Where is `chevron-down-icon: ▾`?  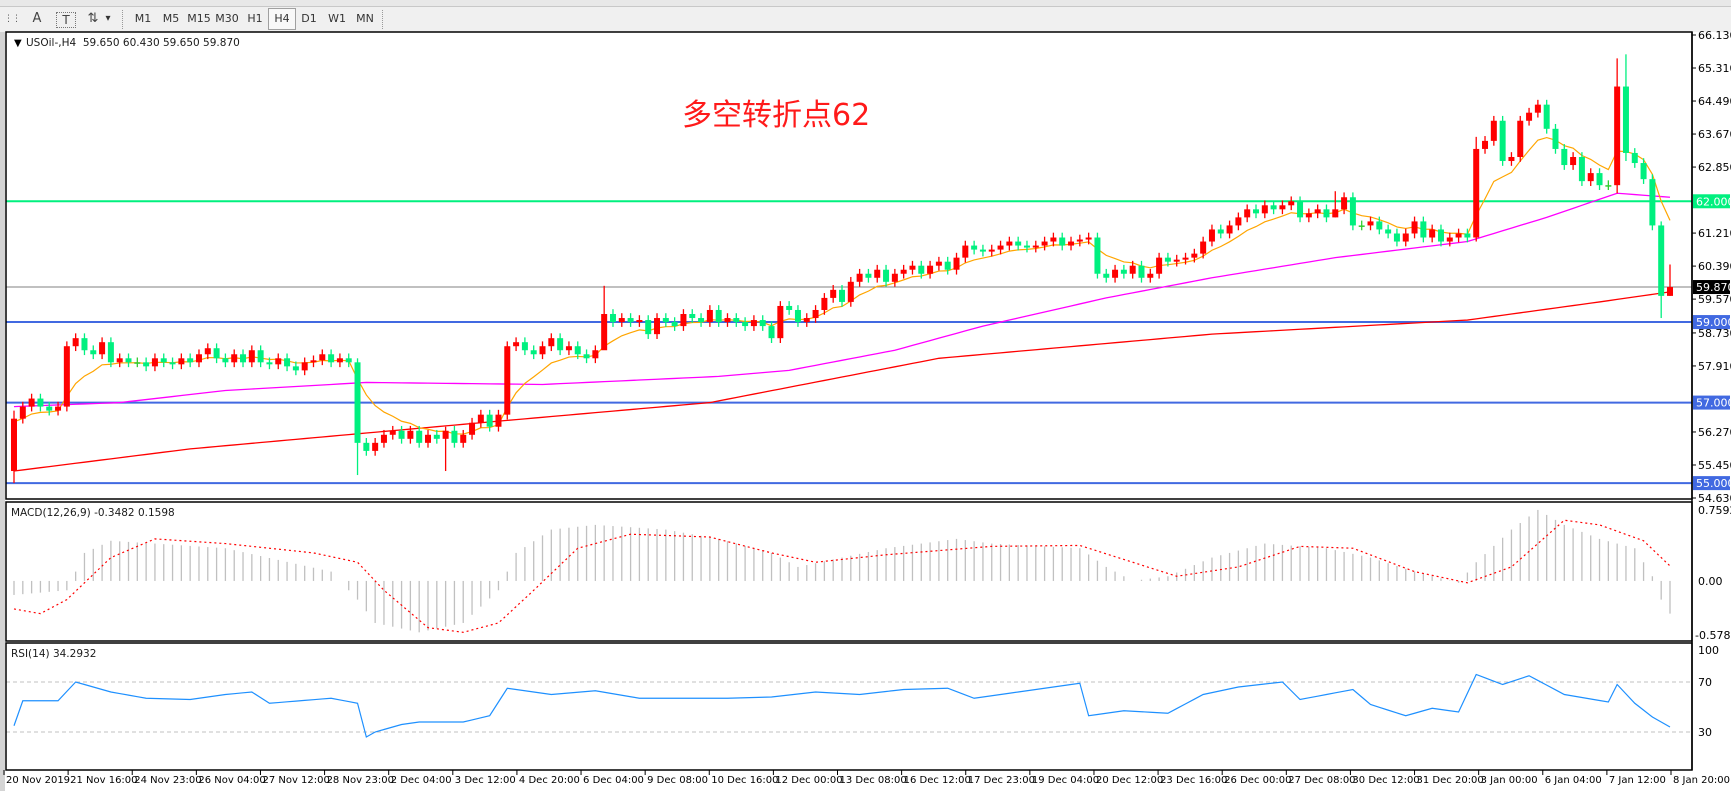
chevron-down-icon: ▾ is located at coordinates (108, 18).